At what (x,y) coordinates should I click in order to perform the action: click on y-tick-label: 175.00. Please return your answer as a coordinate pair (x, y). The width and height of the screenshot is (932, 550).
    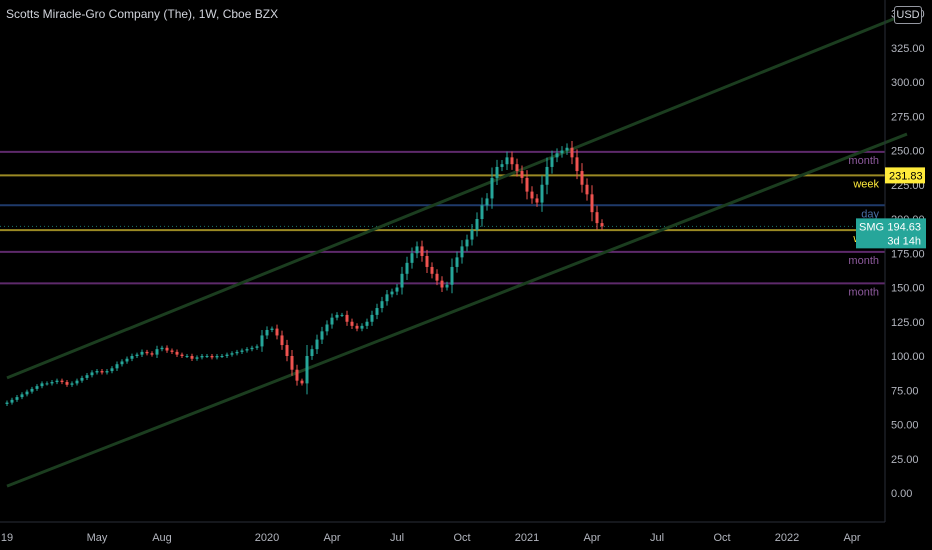
    Looking at the image, I should click on (908, 254).